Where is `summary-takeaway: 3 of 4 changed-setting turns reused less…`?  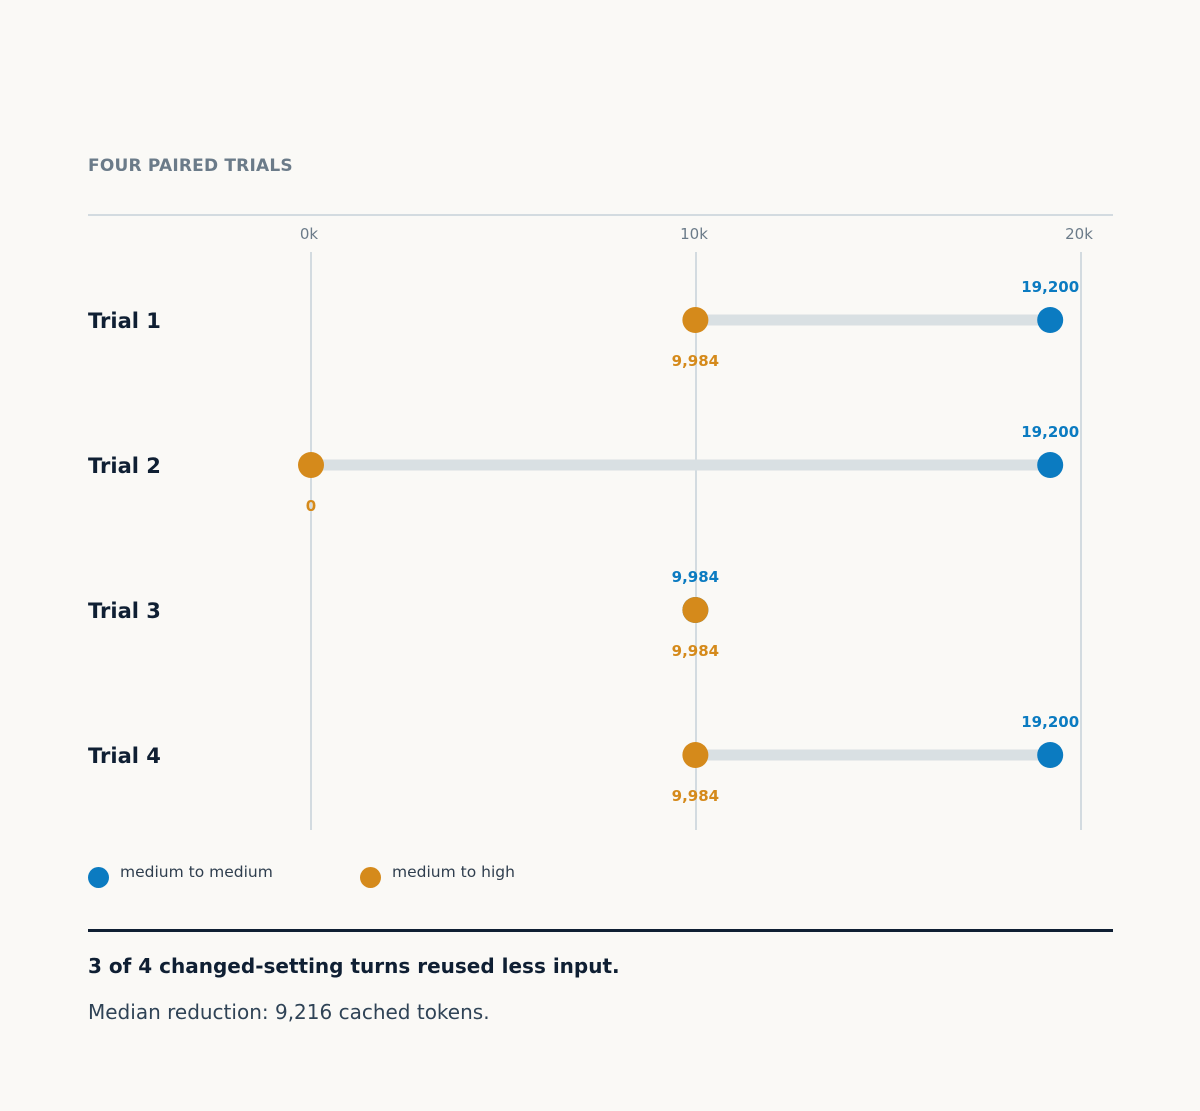 summary-takeaway: 3 of 4 changed-setting turns reused less… is located at coordinates (354, 966).